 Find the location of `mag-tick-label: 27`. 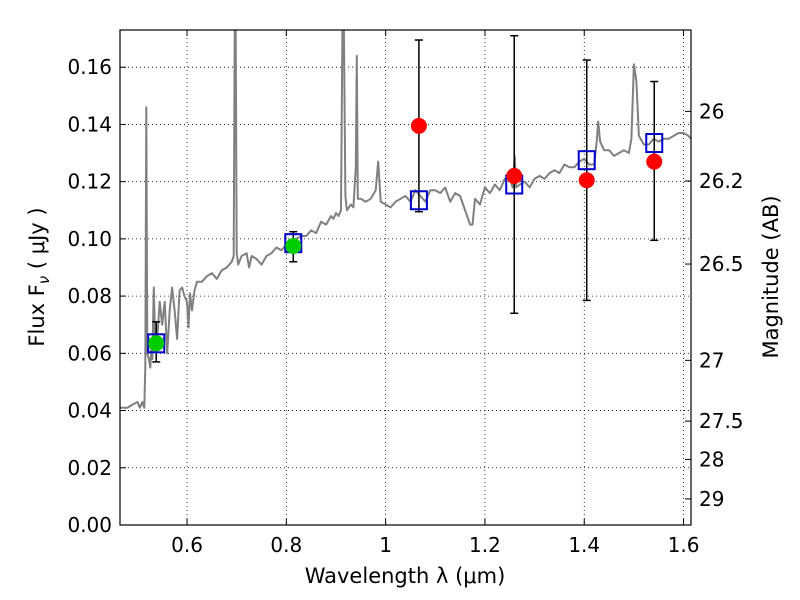

mag-tick-label: 27 is located at coordinates (711, 360).